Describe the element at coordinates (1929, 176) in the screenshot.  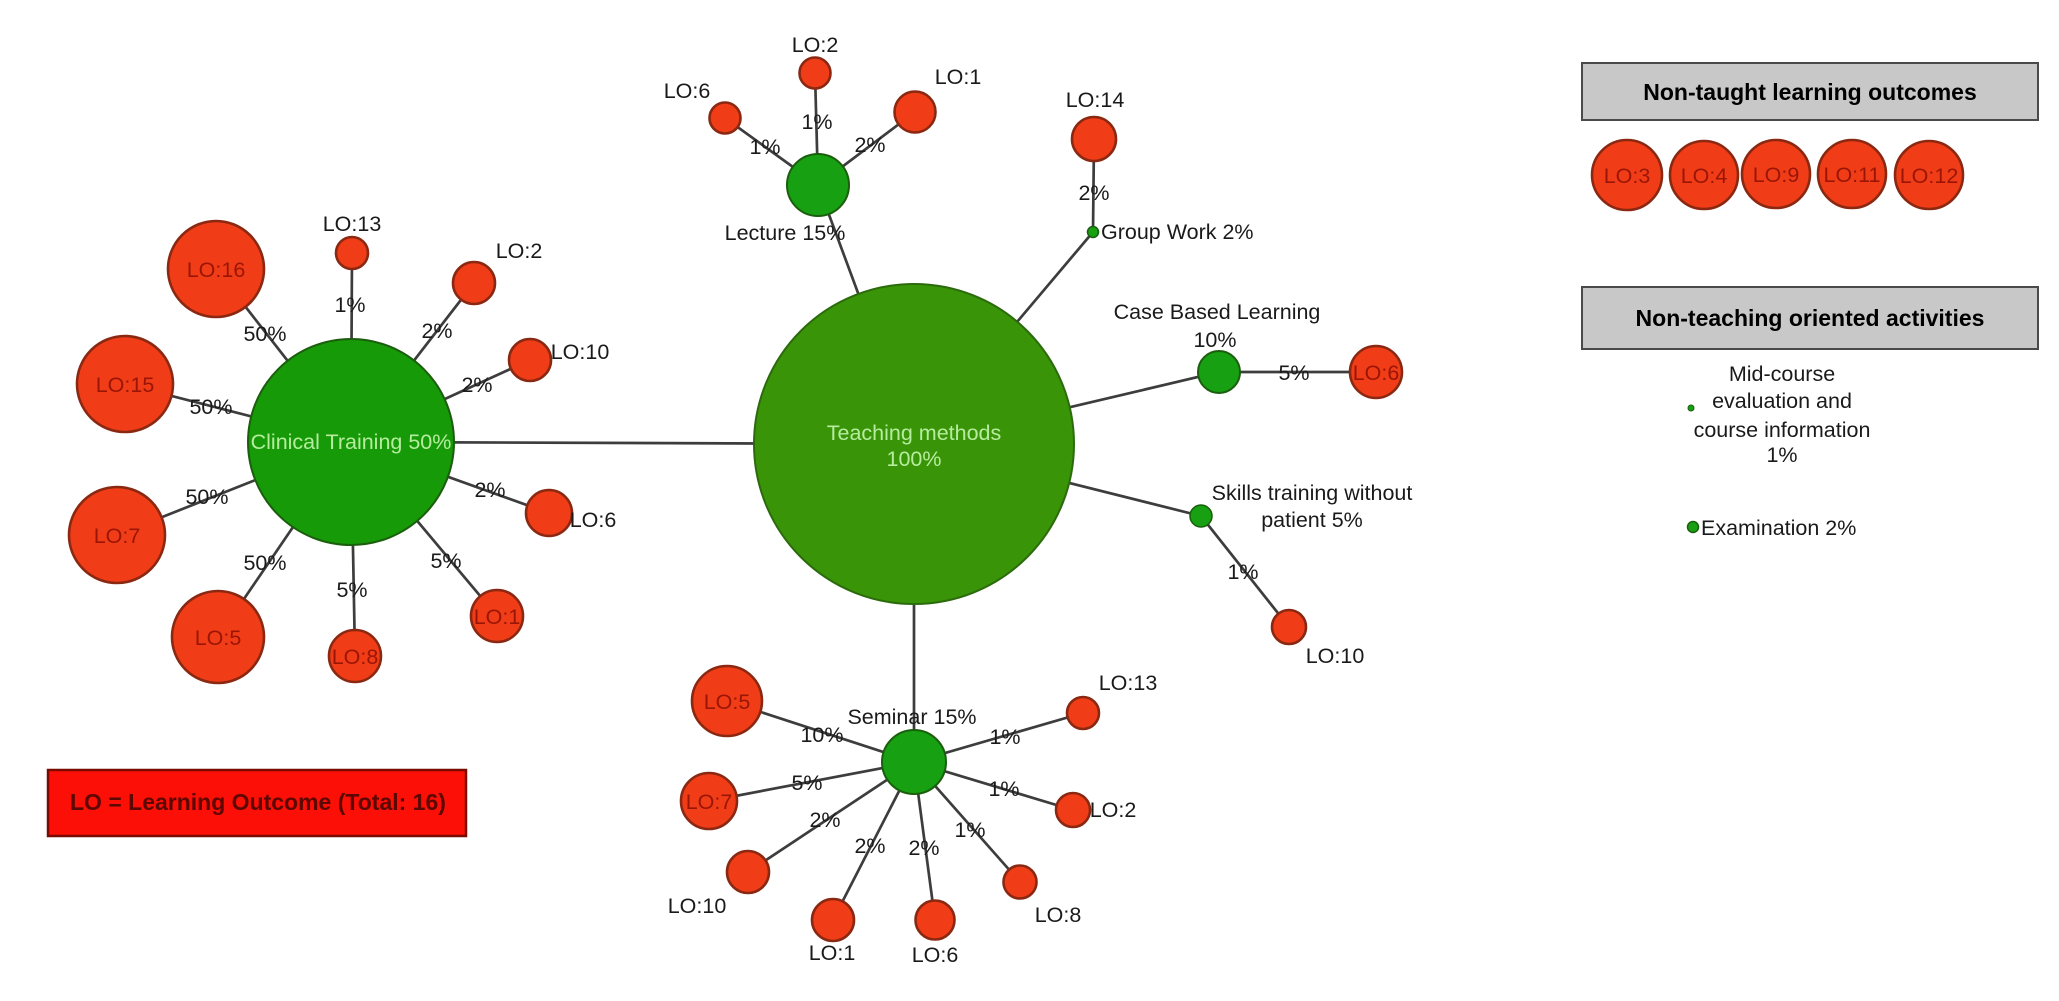
I see `svg-text: LO:12` at that location.